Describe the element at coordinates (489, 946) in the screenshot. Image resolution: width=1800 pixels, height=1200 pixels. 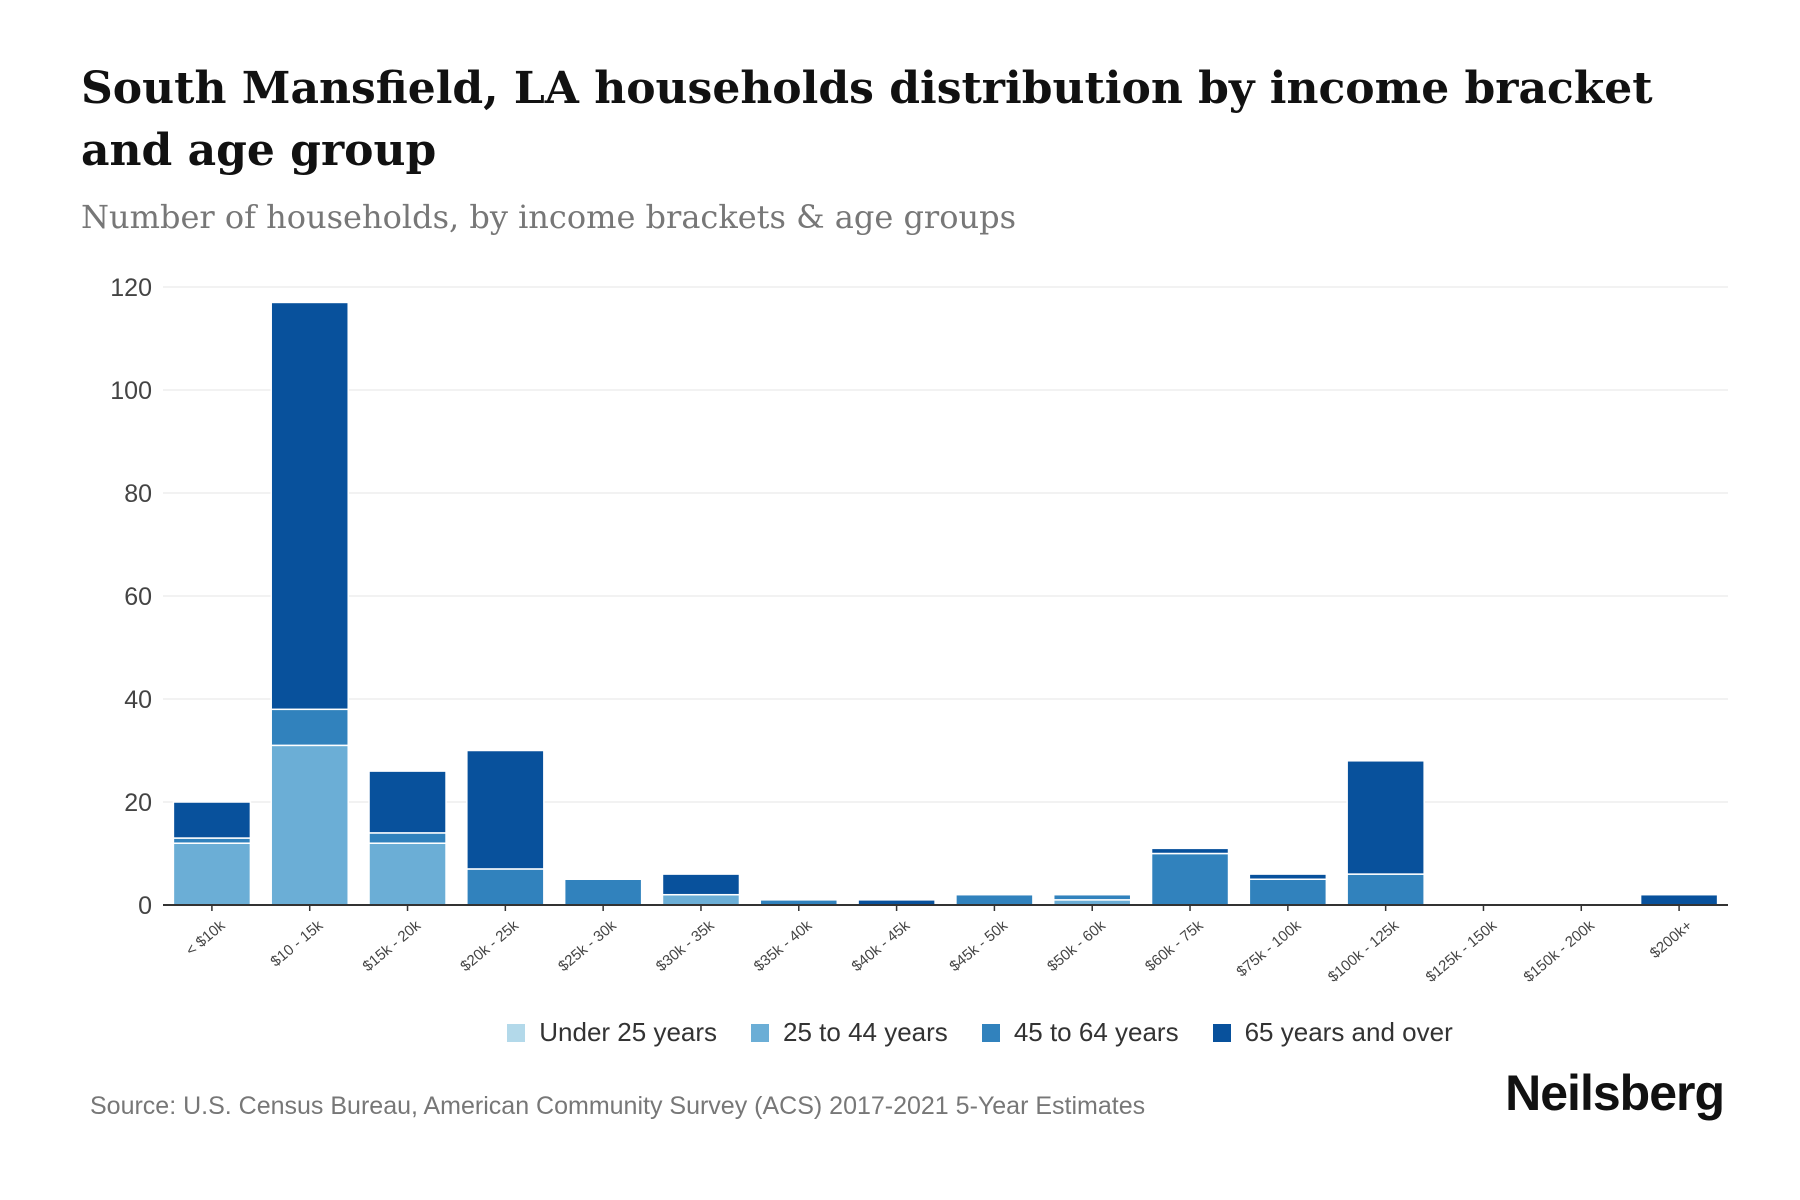
I see `x-tick-label: $20k - 25k` at that location.